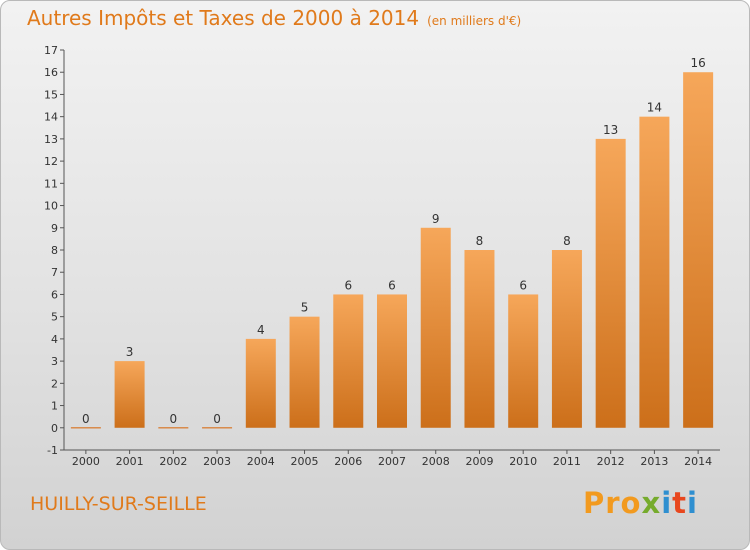  Describe the element at coordinates (54, 250) in the screenshot. I see `y-tick-label: 8` at that location.